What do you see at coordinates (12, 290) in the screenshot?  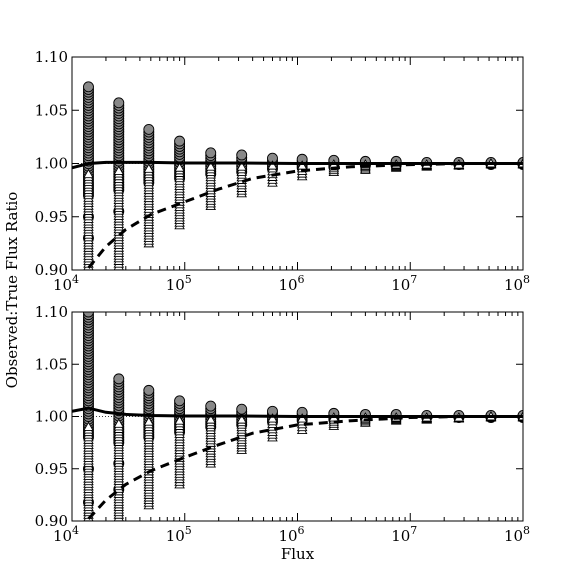 I see `y-axis-label: Observed:True Flux Ratio` at bounding box center [12, 290].